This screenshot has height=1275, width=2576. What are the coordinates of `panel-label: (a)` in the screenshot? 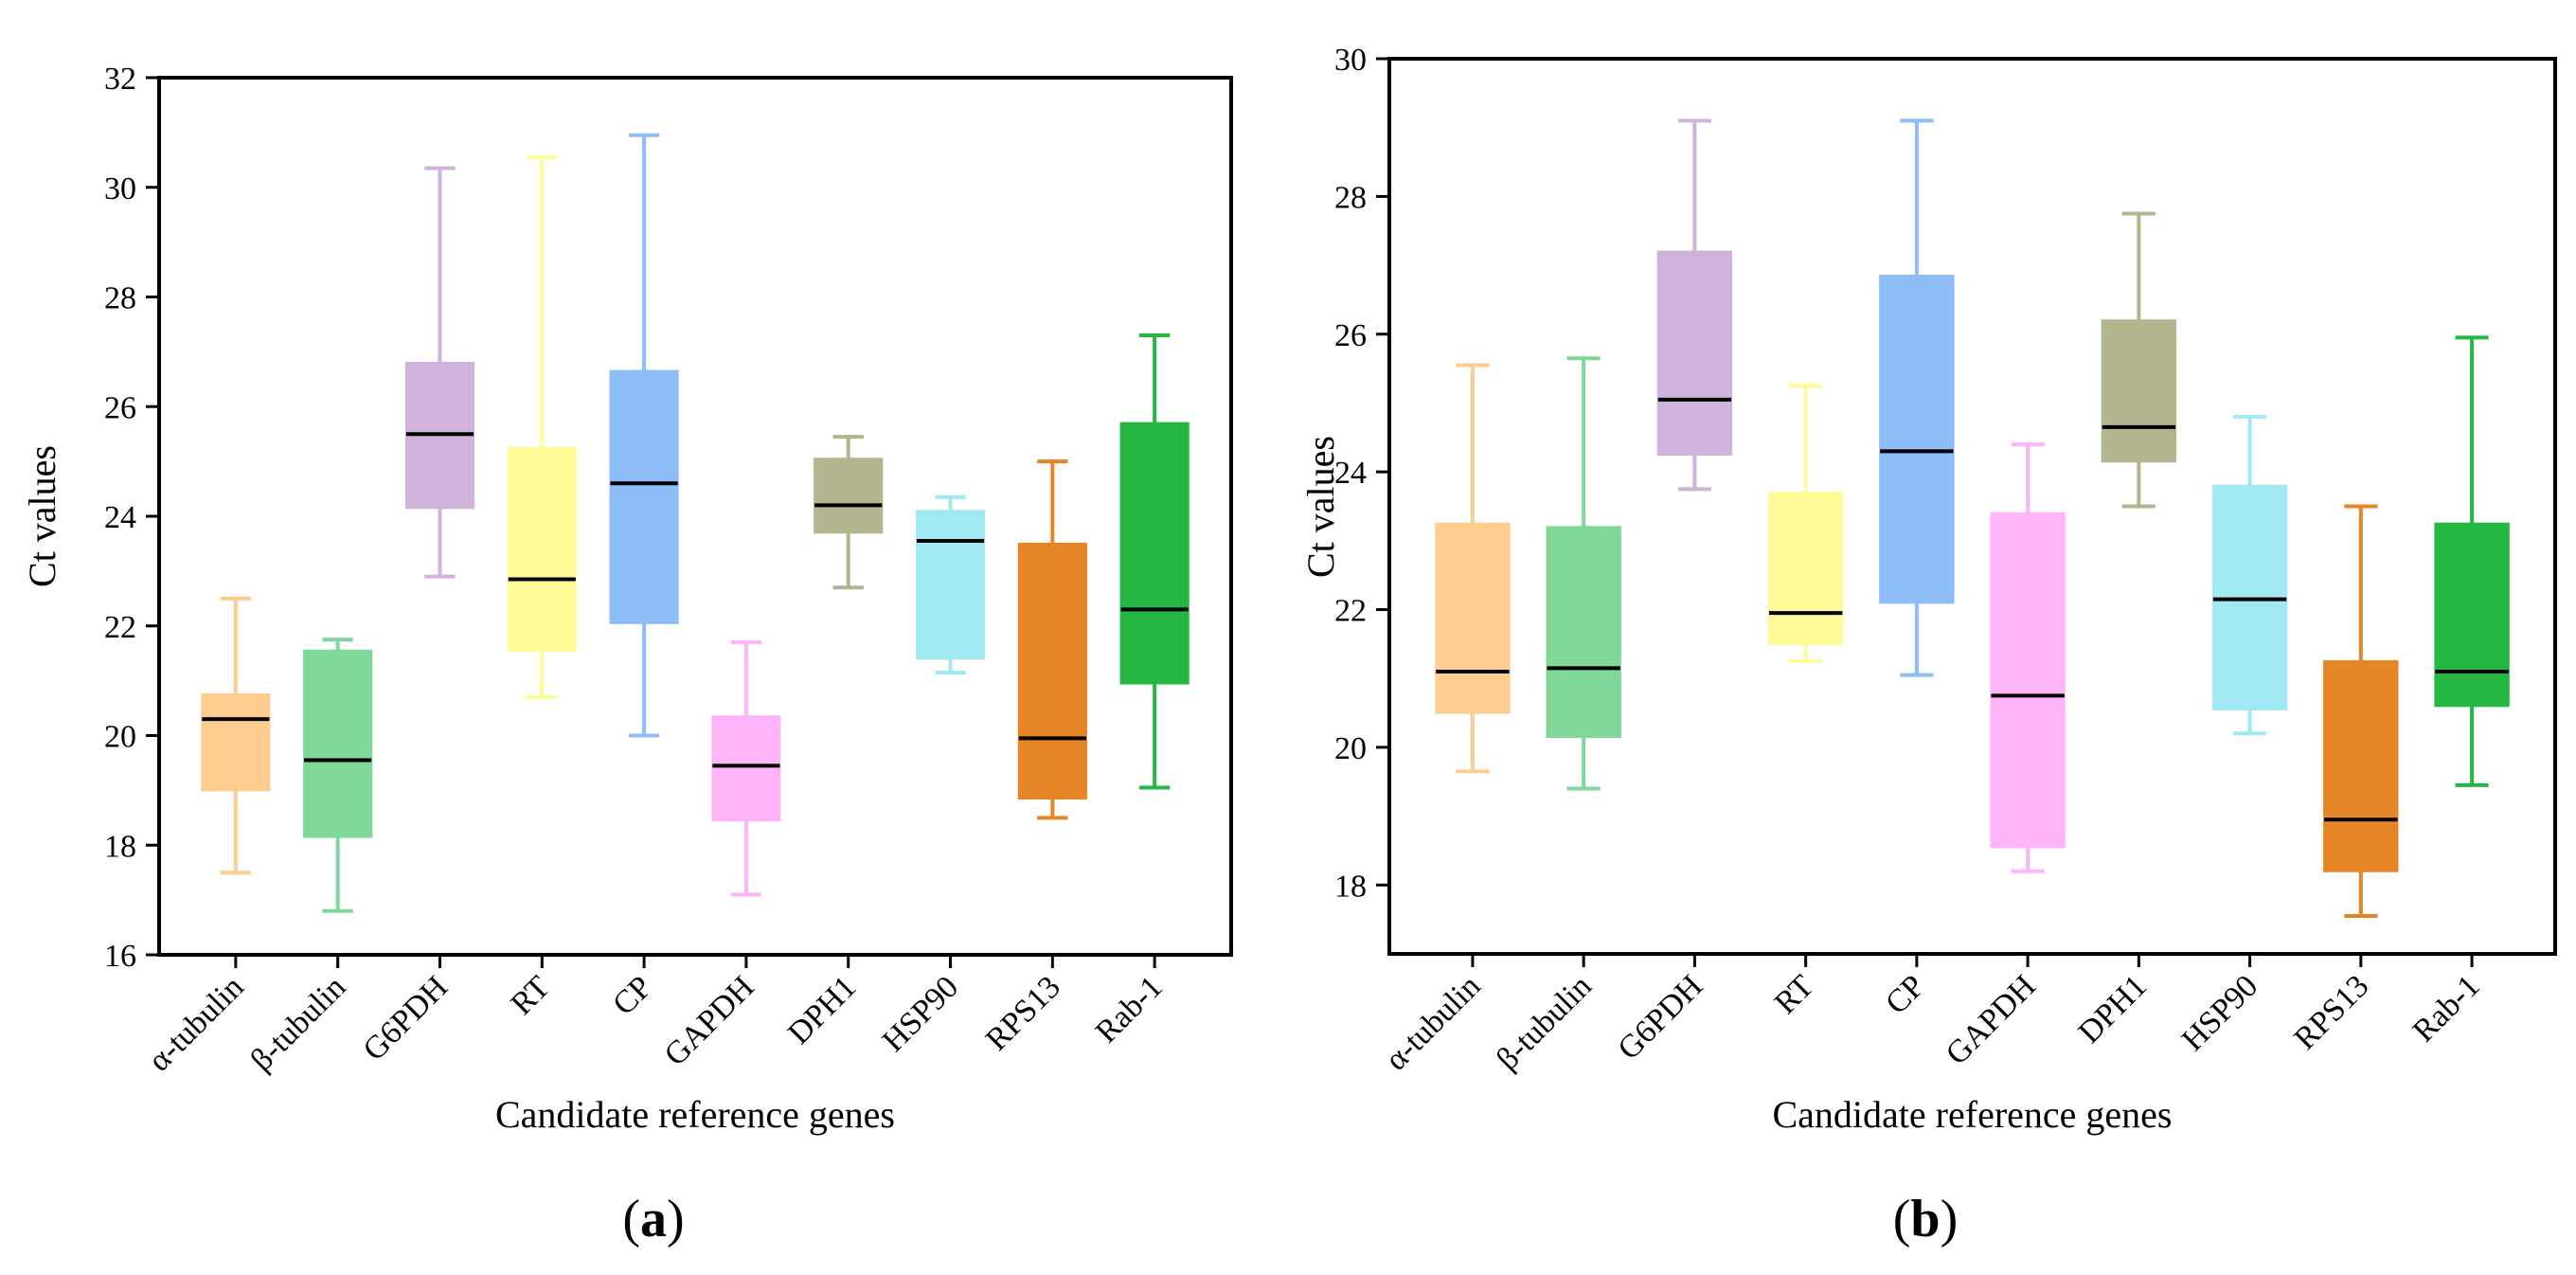 It's located at (653, 1219).